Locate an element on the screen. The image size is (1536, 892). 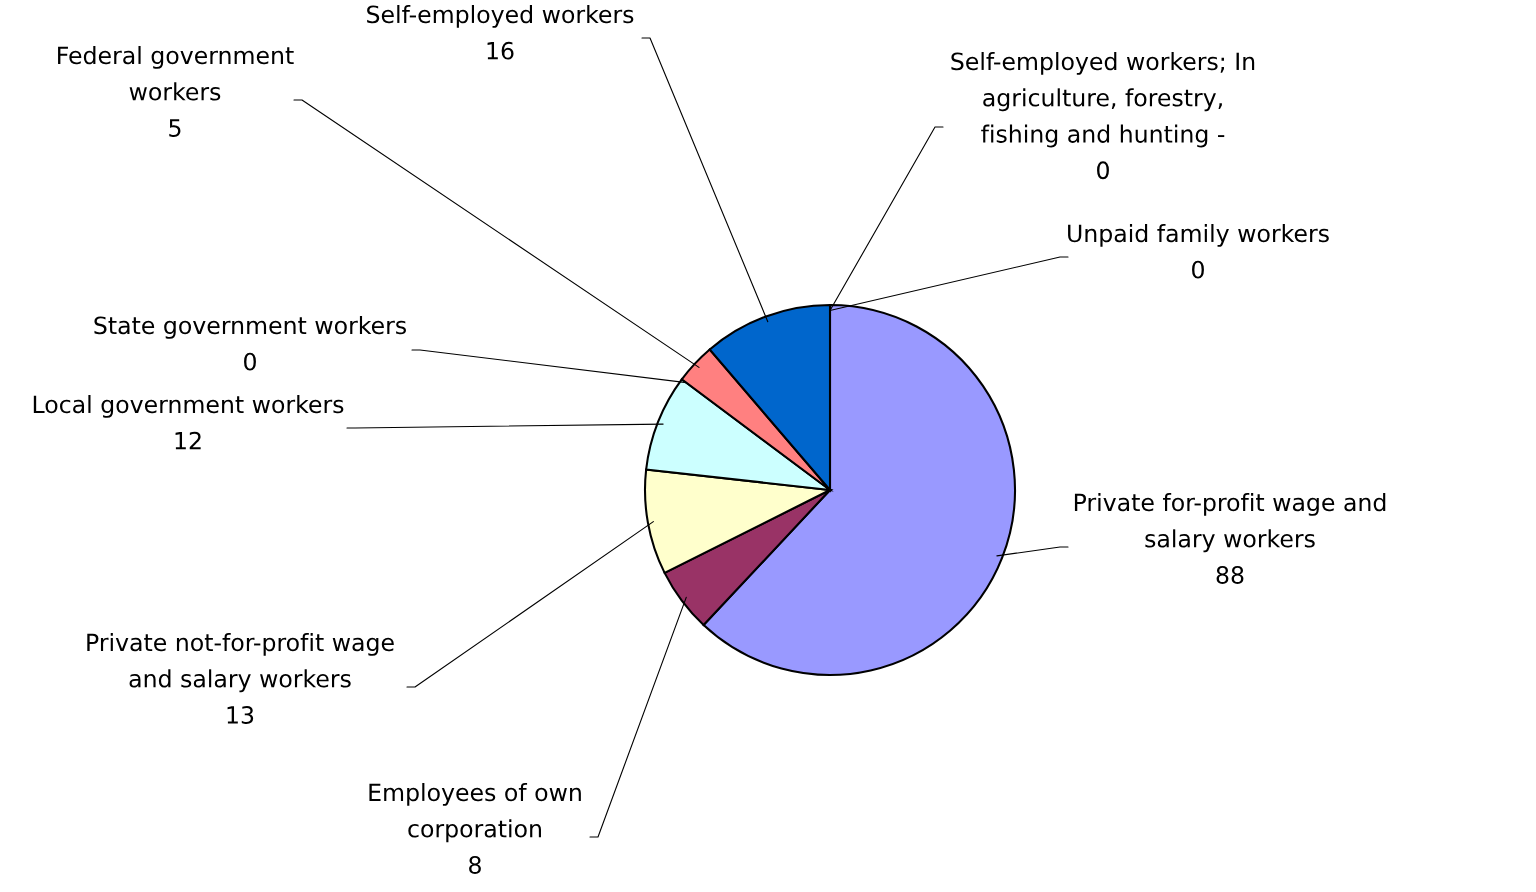
category-label: State government workers is located at coordinates (250, 327).